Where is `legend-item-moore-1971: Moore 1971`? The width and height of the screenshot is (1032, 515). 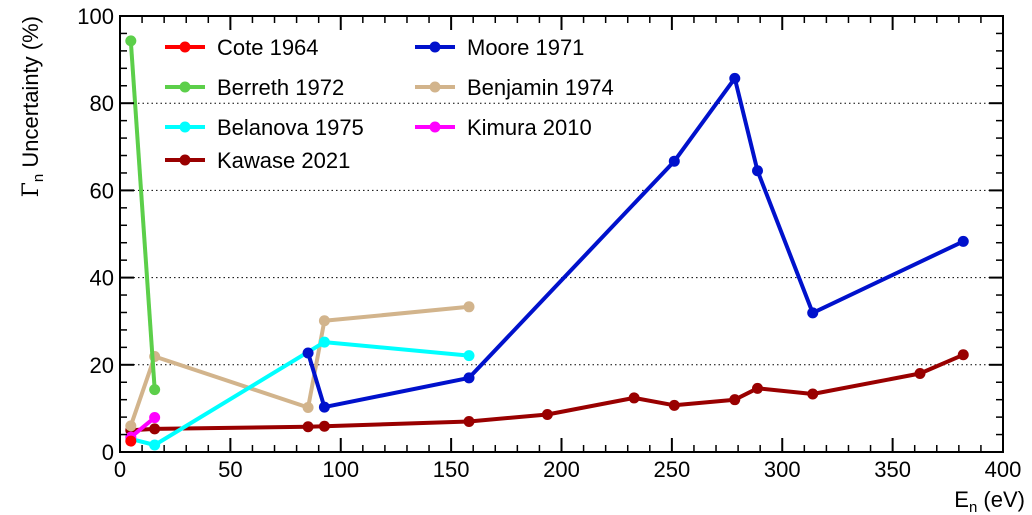 legend-item-moore-1971: Moore 1971 is located at coordinates (499, 47).